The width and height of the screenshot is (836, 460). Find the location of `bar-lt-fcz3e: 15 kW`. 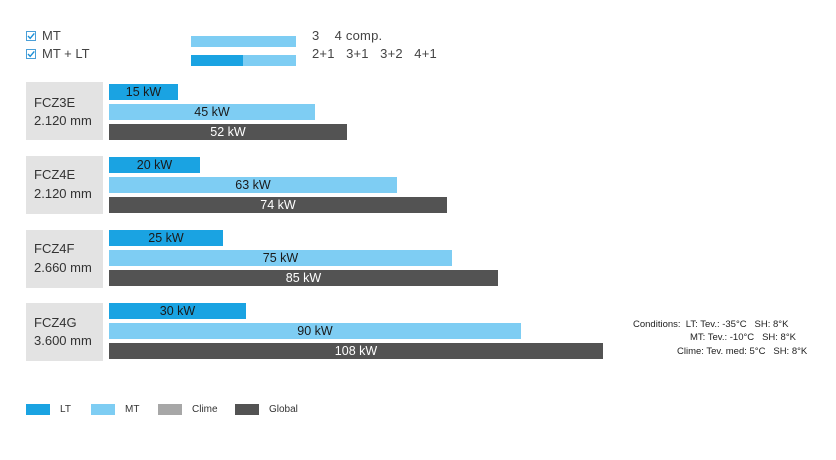

bar-lt-fcz3e: 15 kW is located at coordinates (143, 92).